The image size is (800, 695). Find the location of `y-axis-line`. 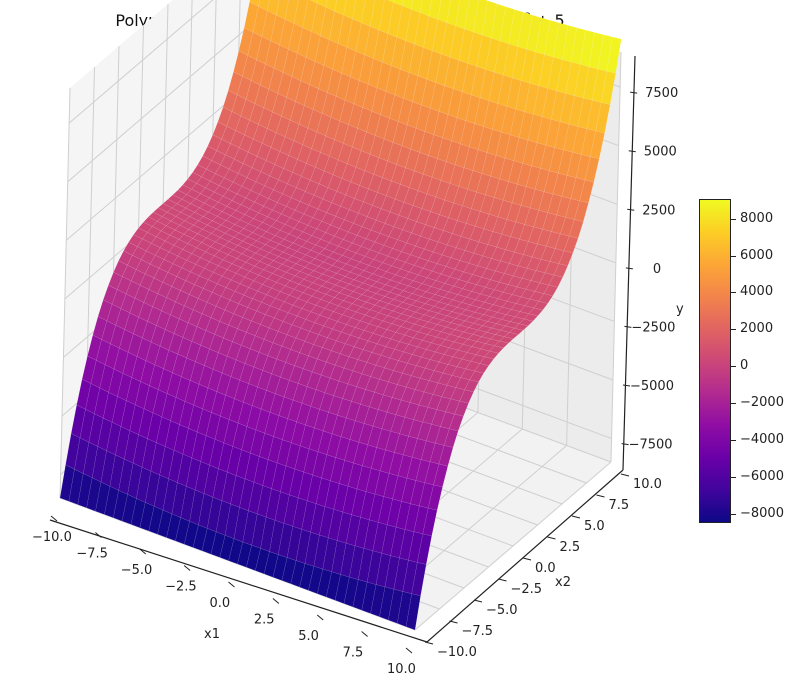

y-axis-line is located at coordinates (629, 263).